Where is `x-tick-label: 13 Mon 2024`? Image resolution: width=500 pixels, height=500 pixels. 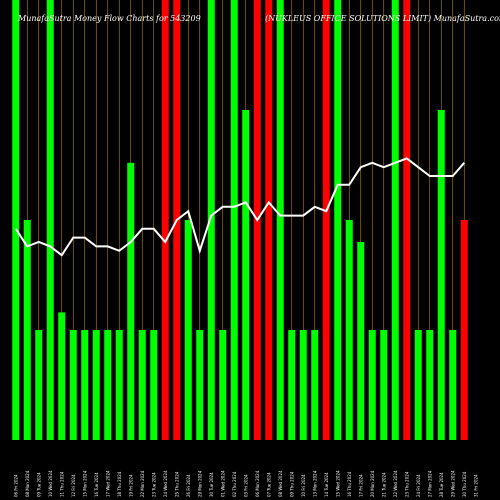
x-tick-label: 13 Mon 2024 is located at coordinates (314, 483).